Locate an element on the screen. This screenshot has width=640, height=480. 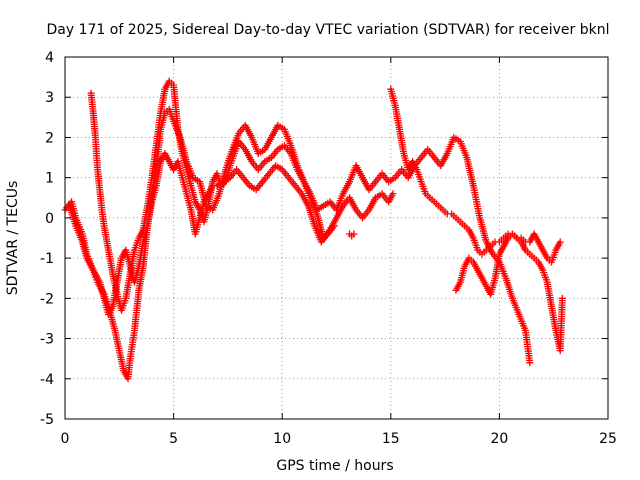
x-tick-label: 20 is located at coordinates (499, 439).